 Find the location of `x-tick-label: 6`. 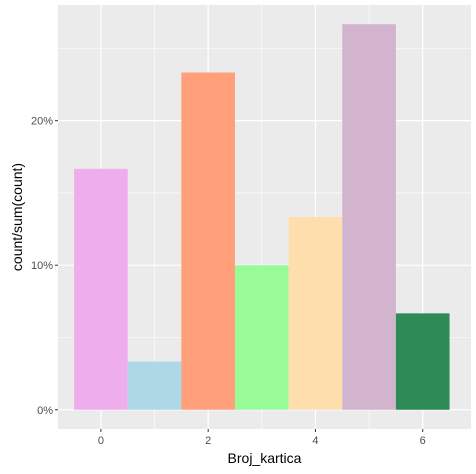

x-tick-label: 6 is located at coordinates (423, 441).